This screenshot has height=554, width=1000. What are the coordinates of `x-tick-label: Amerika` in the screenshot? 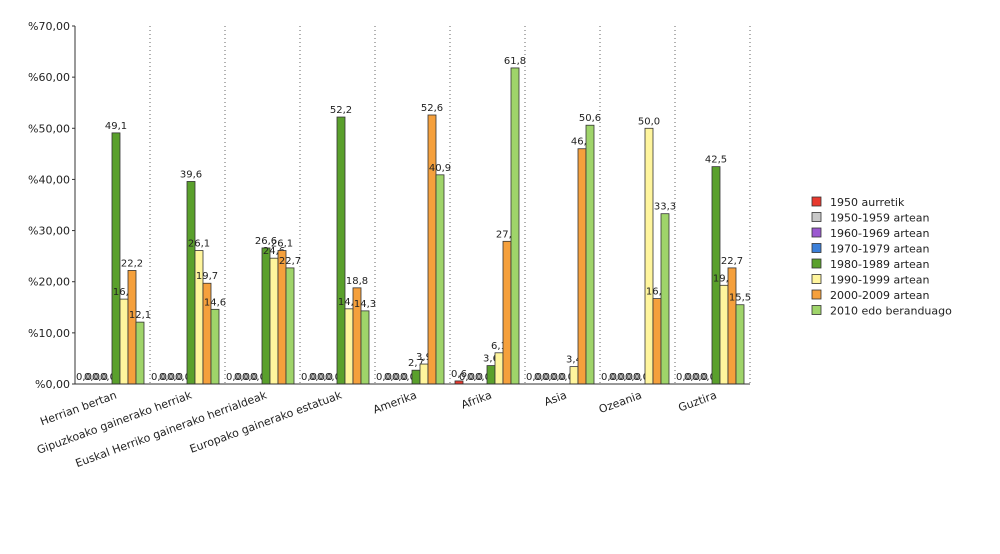 It's located at (394, 403).